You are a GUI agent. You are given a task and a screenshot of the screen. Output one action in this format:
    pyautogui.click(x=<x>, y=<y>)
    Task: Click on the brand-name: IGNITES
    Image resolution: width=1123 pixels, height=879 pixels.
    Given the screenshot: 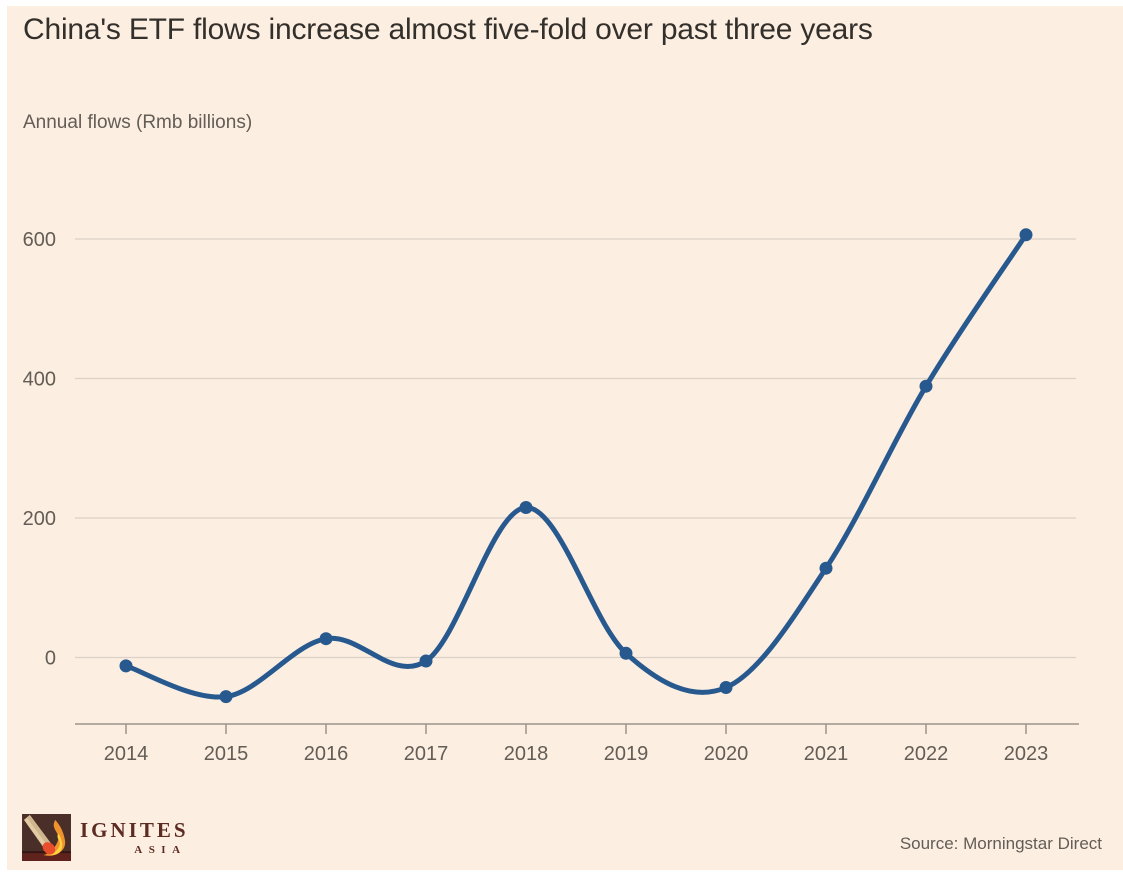 What is the action you would take?
    pyautogui.click(x=134, y=829)
    